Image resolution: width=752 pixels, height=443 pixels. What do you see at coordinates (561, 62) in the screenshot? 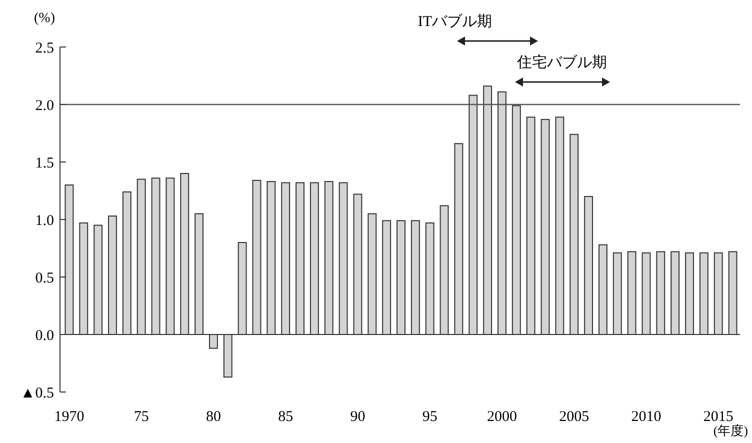
I see `annotation: 住宅バブル期` at bounding box center [561, 62].